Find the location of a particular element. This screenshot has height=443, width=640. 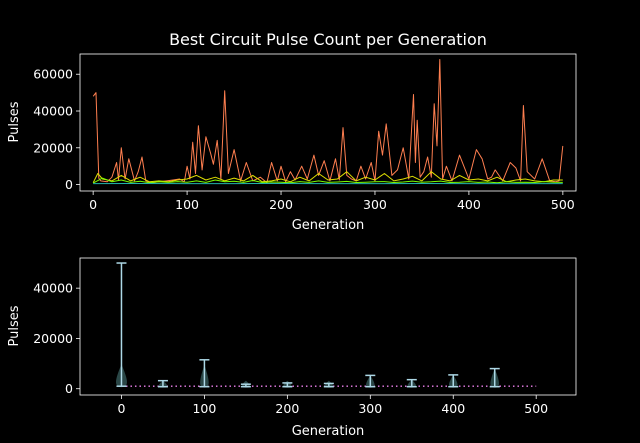

top-x-tick-label: 400 is located at coordinates (469, 204).